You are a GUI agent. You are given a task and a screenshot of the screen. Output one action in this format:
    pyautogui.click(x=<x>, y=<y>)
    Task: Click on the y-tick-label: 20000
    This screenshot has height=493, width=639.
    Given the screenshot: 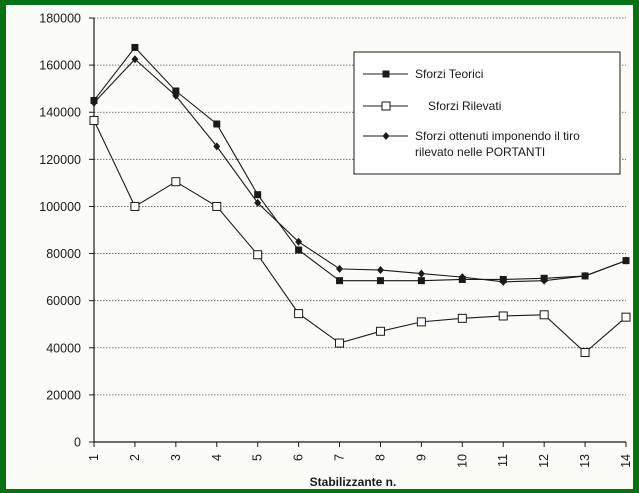 What is the action you would take?
    pyautogui.click(x=63, y=395)
    